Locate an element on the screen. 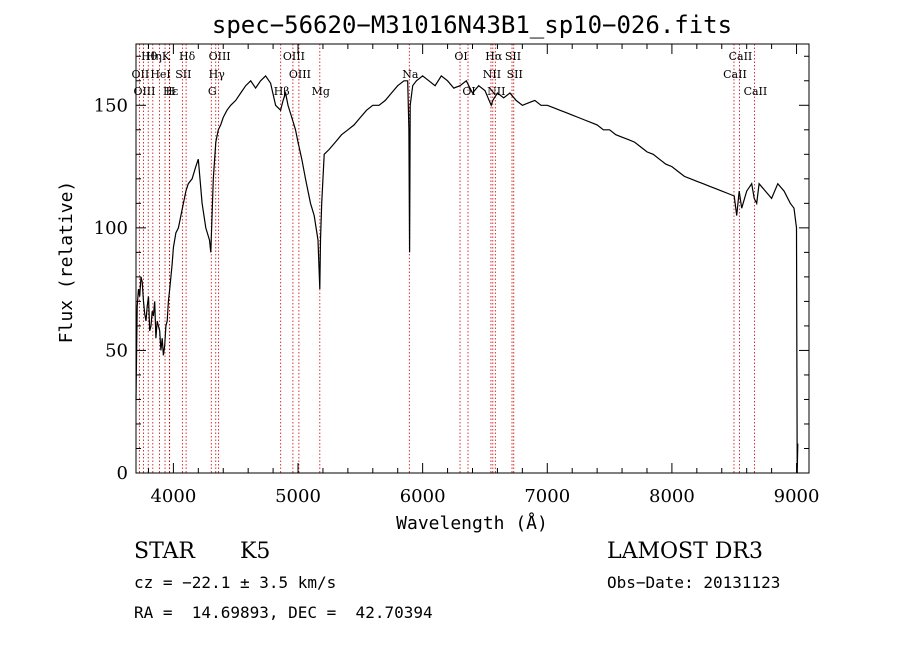 Image resolution: width=900 pixels, height=649 pixels. line-label-14: OIII is located at coordinates (294, 56).